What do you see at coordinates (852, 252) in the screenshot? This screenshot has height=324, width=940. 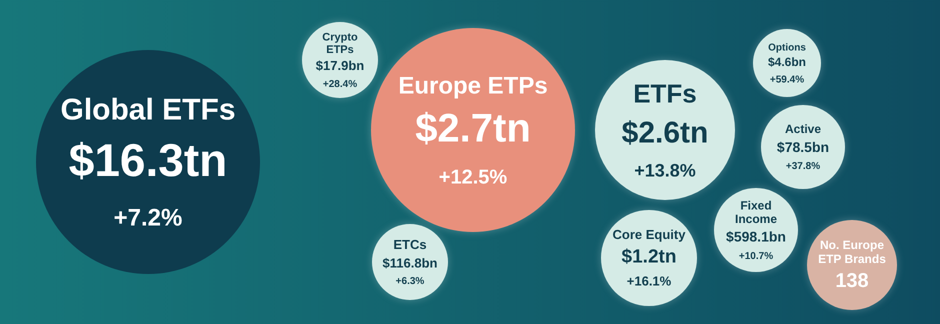 I see `category-label: No. Europe ETP Brands` at bounding box center [852, 252].